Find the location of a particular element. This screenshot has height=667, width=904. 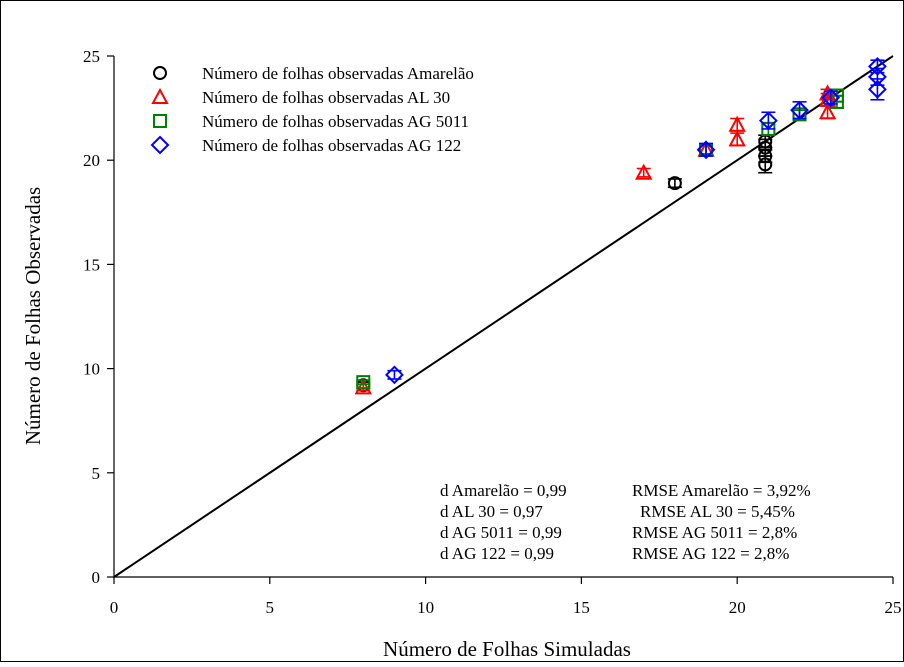

y-tick-label: 25 is located at coordinates (91, 56).